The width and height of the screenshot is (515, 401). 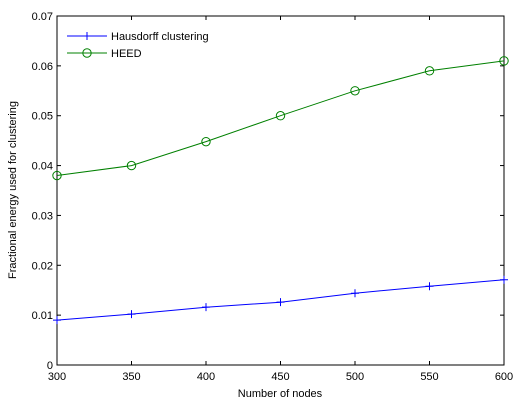 I want to click on y-tick-label: 0.07, so click(x=42, y=17).